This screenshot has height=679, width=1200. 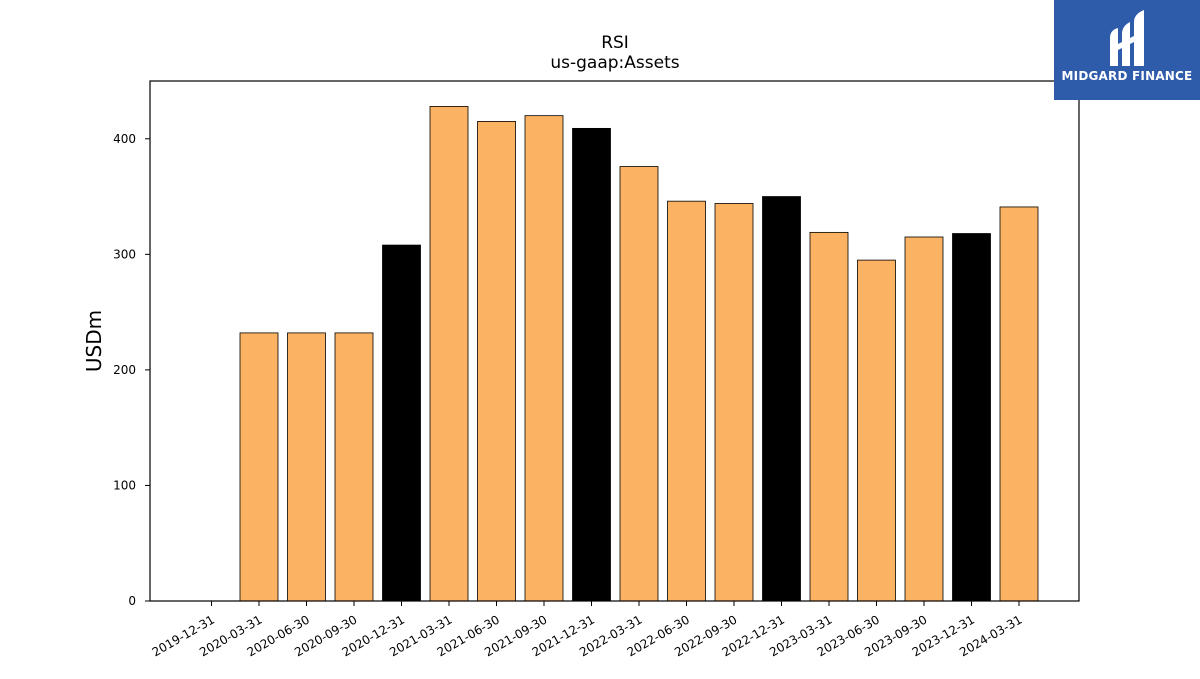 I want to click on midgard-finance-logo: MIDGARD FINANCE, so click(x=1127, y=50).